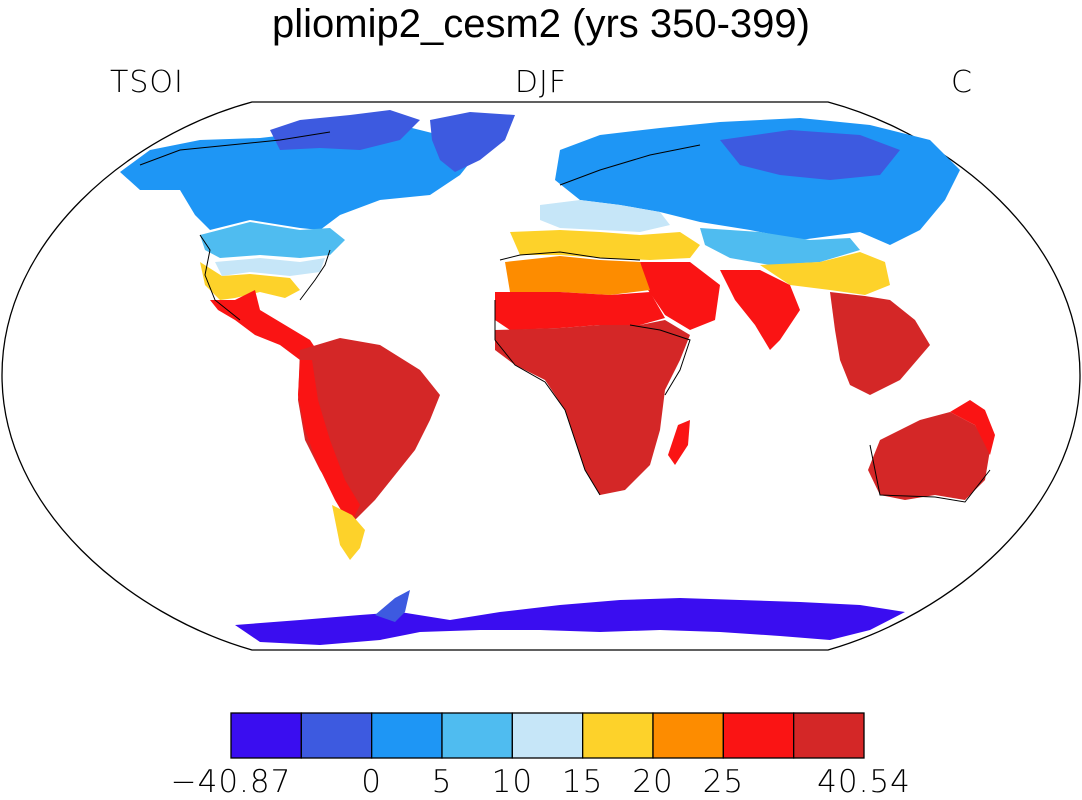 The width and height of the screenshot is (1082, 800). What do you see at coordinates (592, 407) in the screenshot?
I see `region-africa-tropics` at bounding box center [592, 407].